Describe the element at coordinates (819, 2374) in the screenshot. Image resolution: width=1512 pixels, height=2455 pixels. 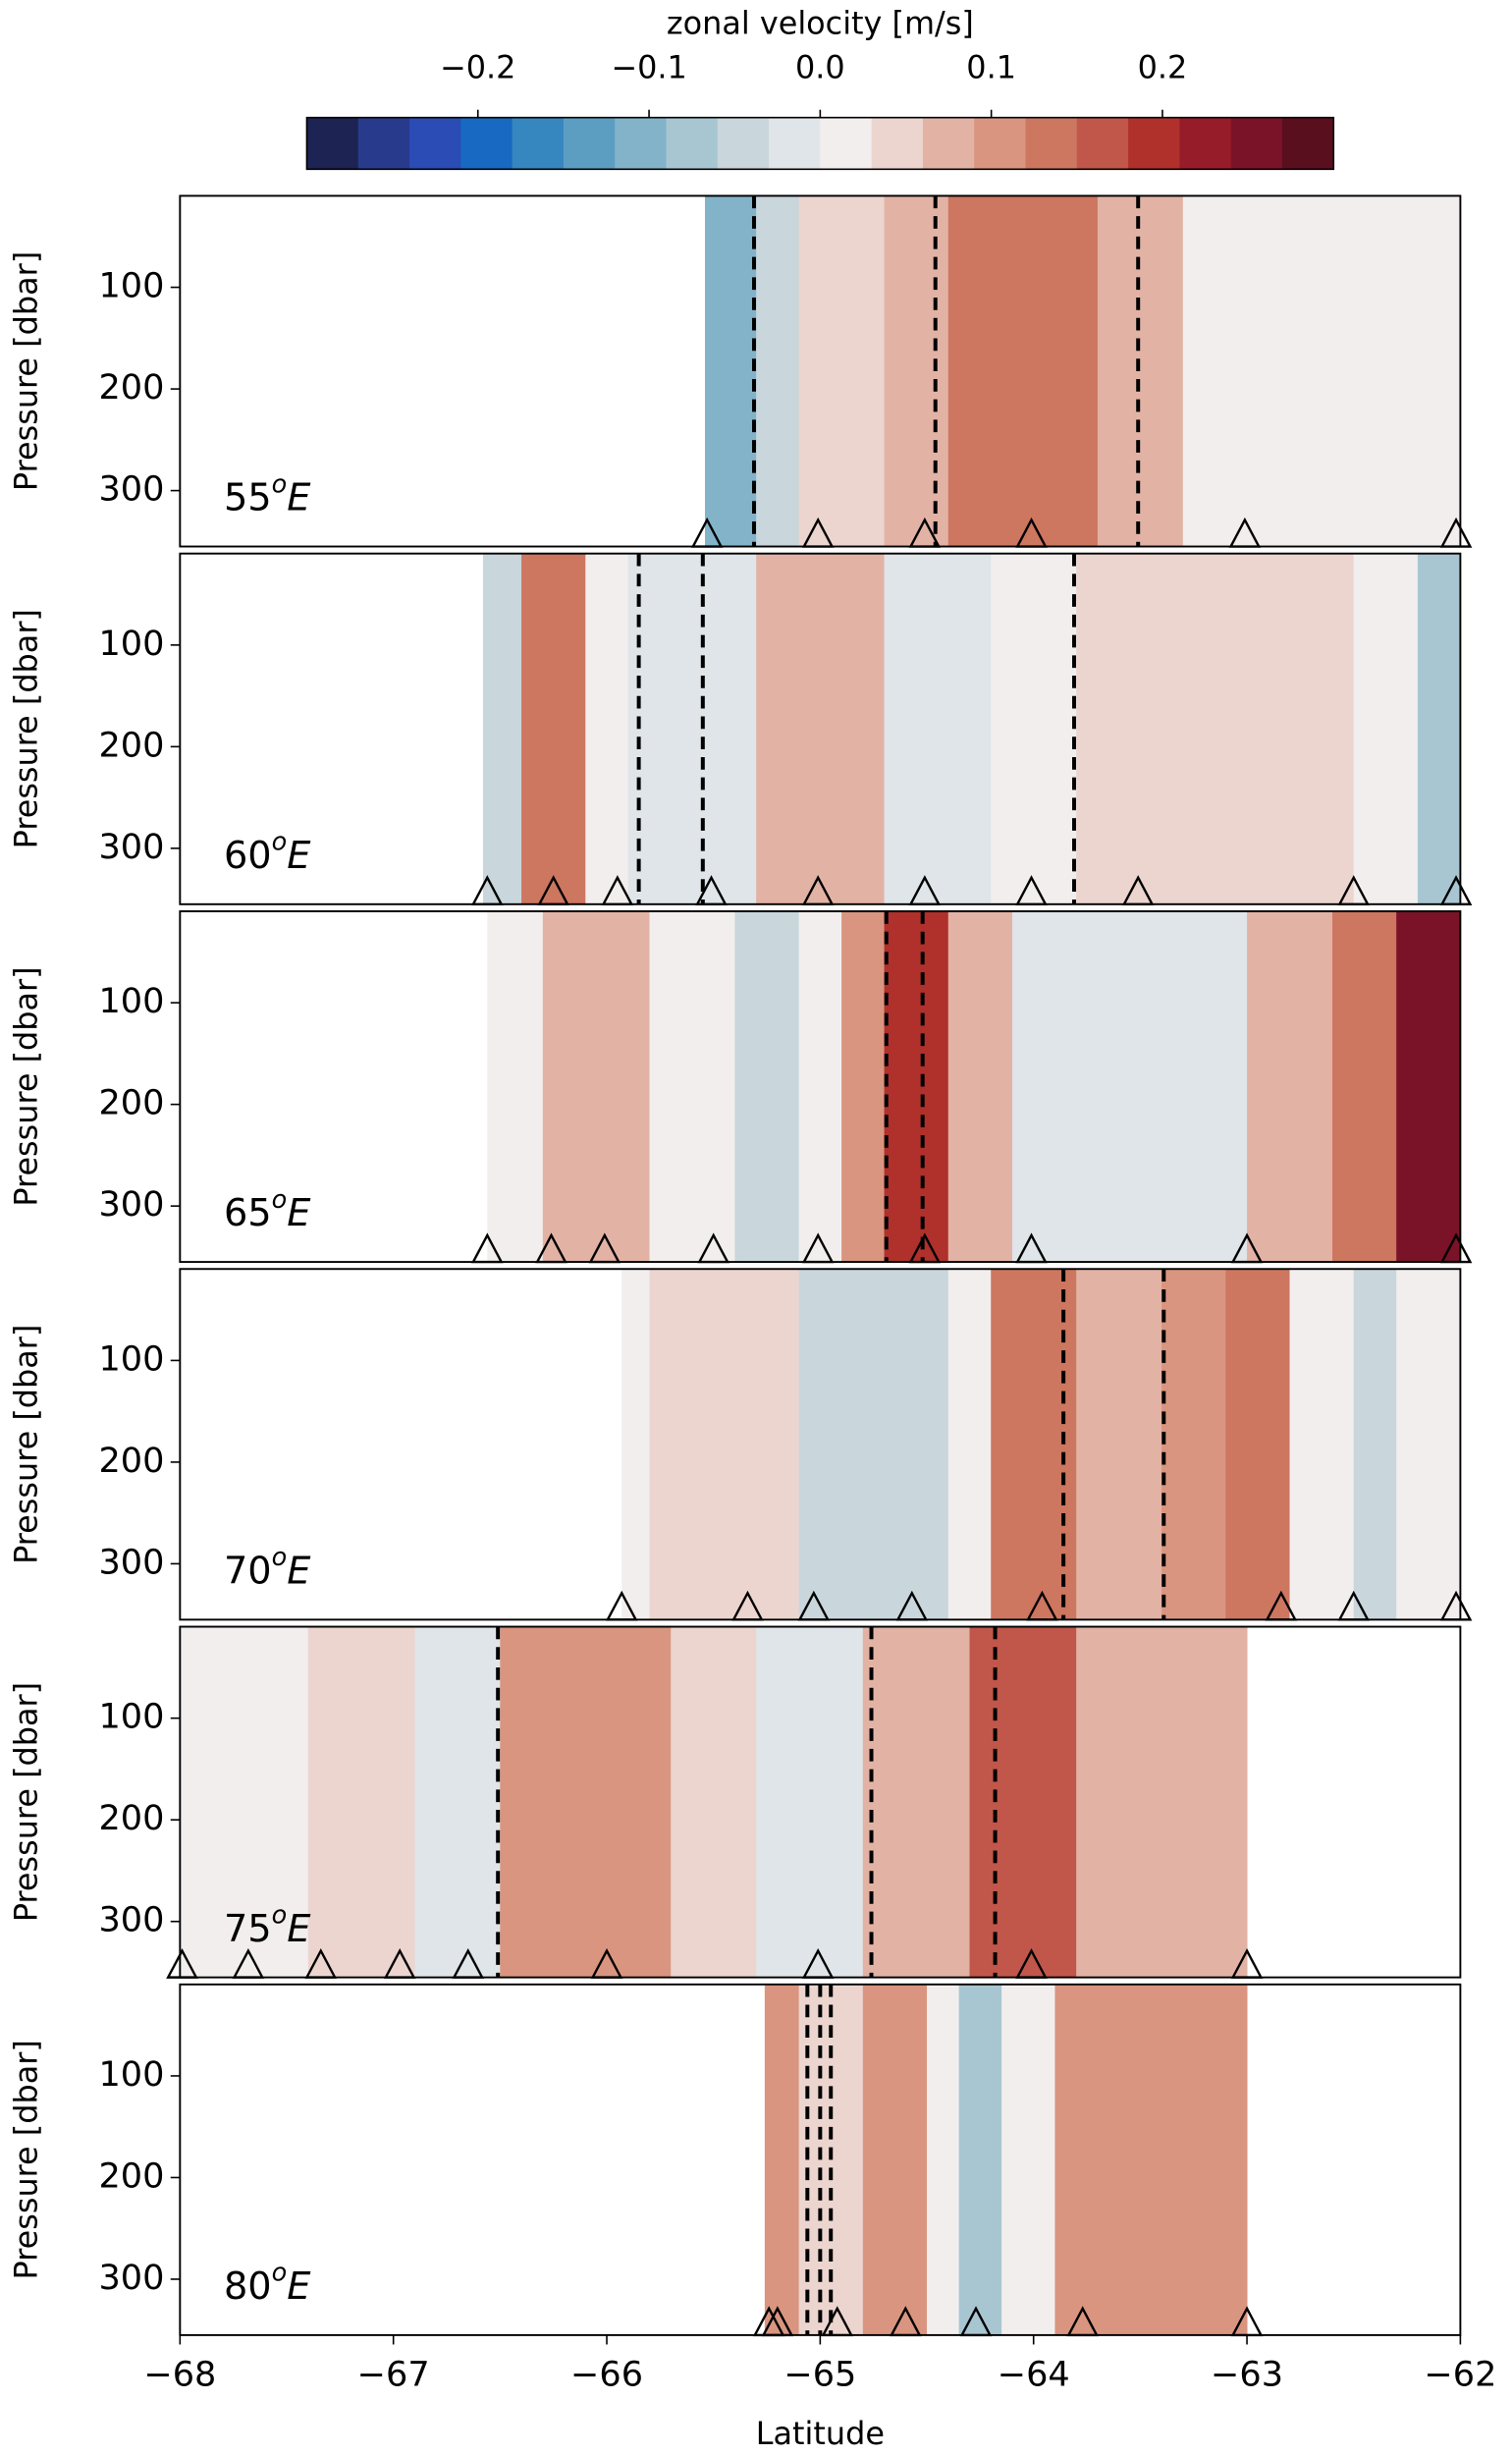
I see `x-tick-label: −65` at that location.